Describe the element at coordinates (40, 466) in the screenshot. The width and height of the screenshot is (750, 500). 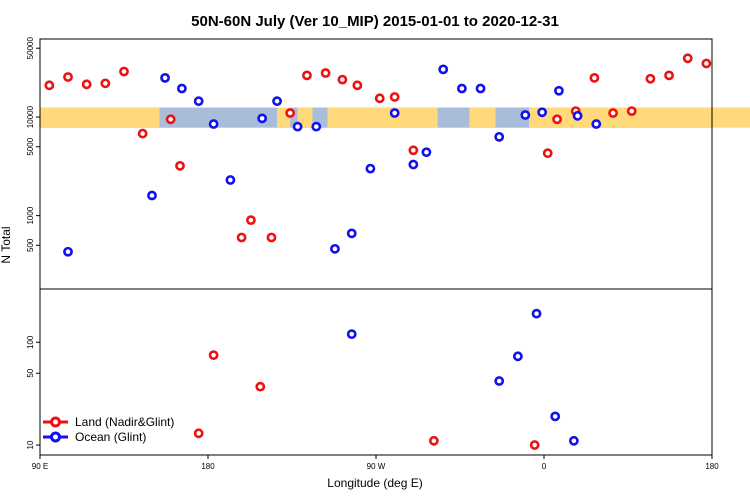
I see `x-tick-label: 90 E` at that location.